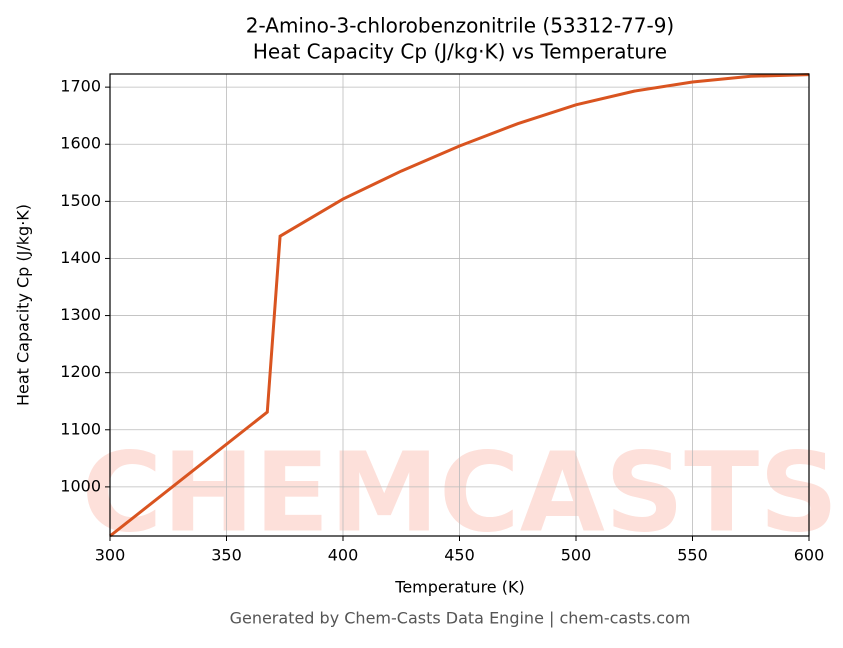 The height and width of the screenshot is (648, 843). I want to click on x-tick-label: 300, so click(110, 555).